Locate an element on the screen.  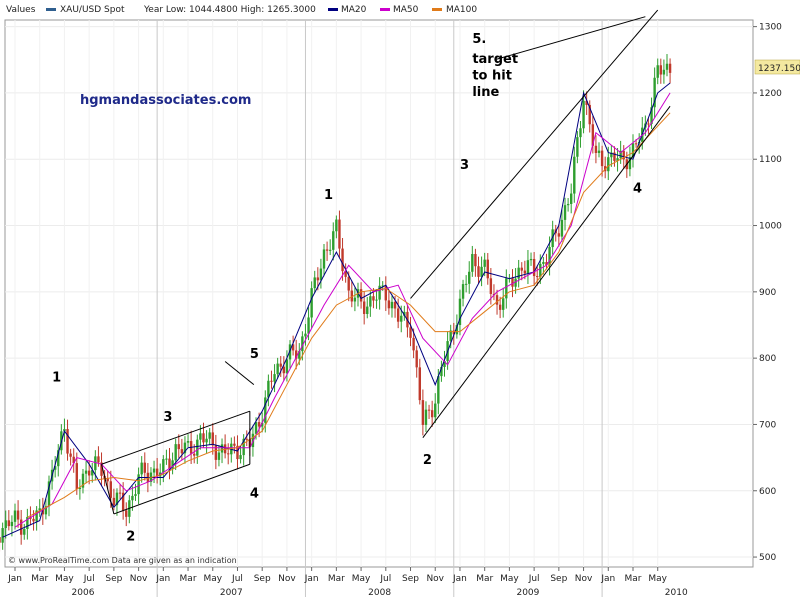
legend-ma20-label: MA20 is located at coordinates (354, 10).